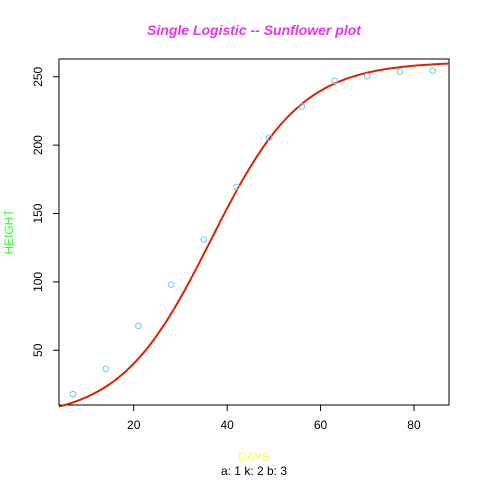 This screenshot has height=480, width=480. Describe the element at coordinates (38, 213) in the screenshot. I see `y-tick-label: 150` at that location.